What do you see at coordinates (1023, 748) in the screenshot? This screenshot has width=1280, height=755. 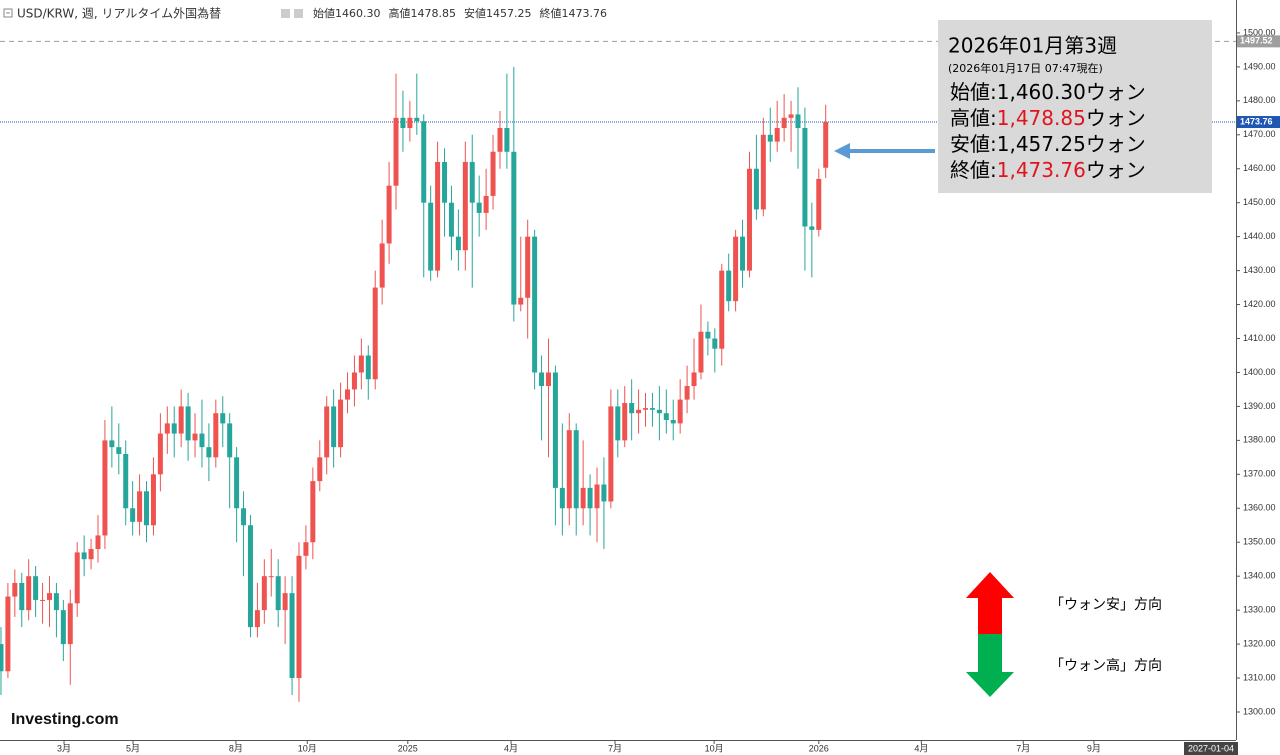 I see `x-tick-label: 7月` at bounding box center [1023, 748].